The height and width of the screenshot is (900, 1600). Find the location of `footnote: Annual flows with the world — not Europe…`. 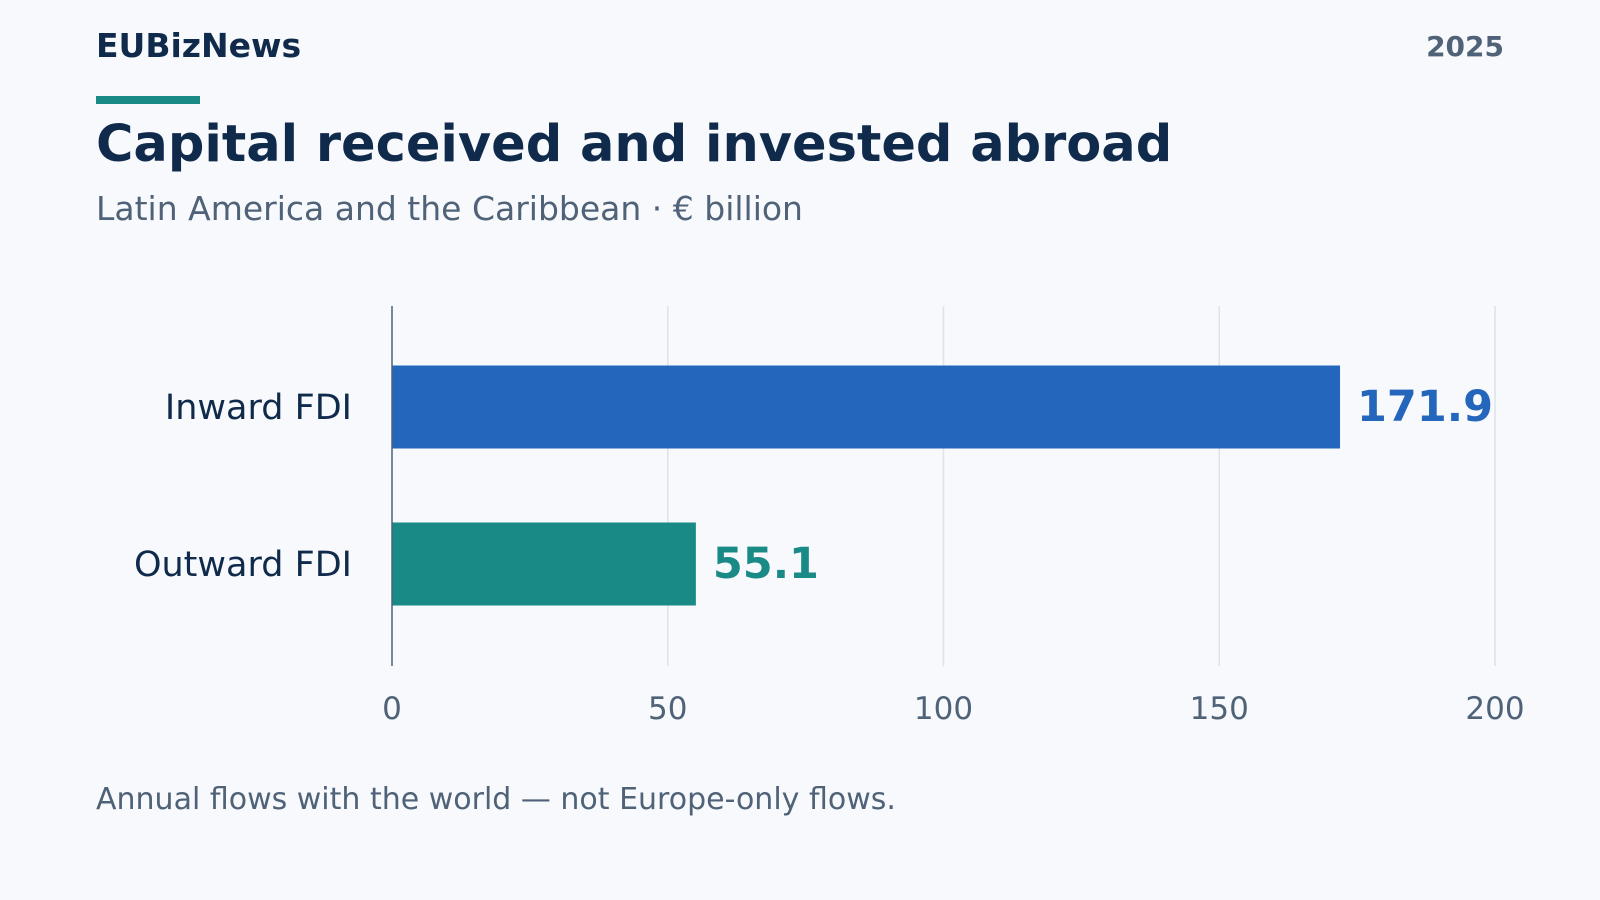

footnote: Annual flows with the world — not Europe… is located at coordinates (496, 799).